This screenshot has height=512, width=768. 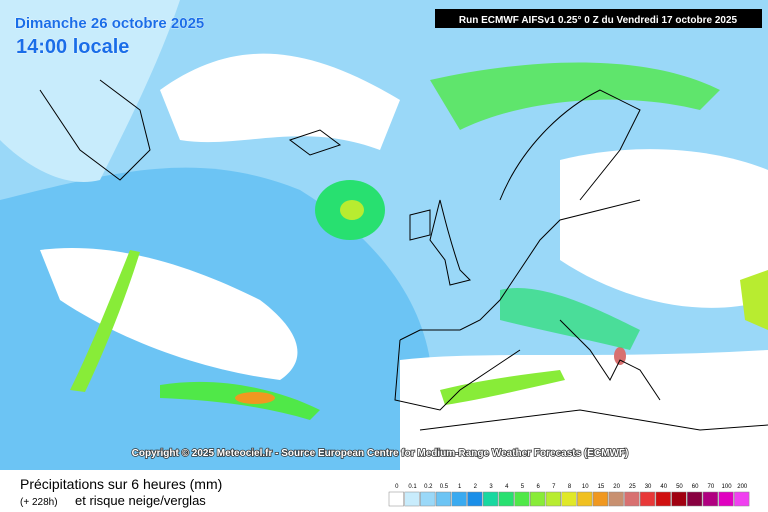 What do you see at coordinates (679, 487) in the screenshot?
I see `legend-label: 50` at bounding box center [679, 487].